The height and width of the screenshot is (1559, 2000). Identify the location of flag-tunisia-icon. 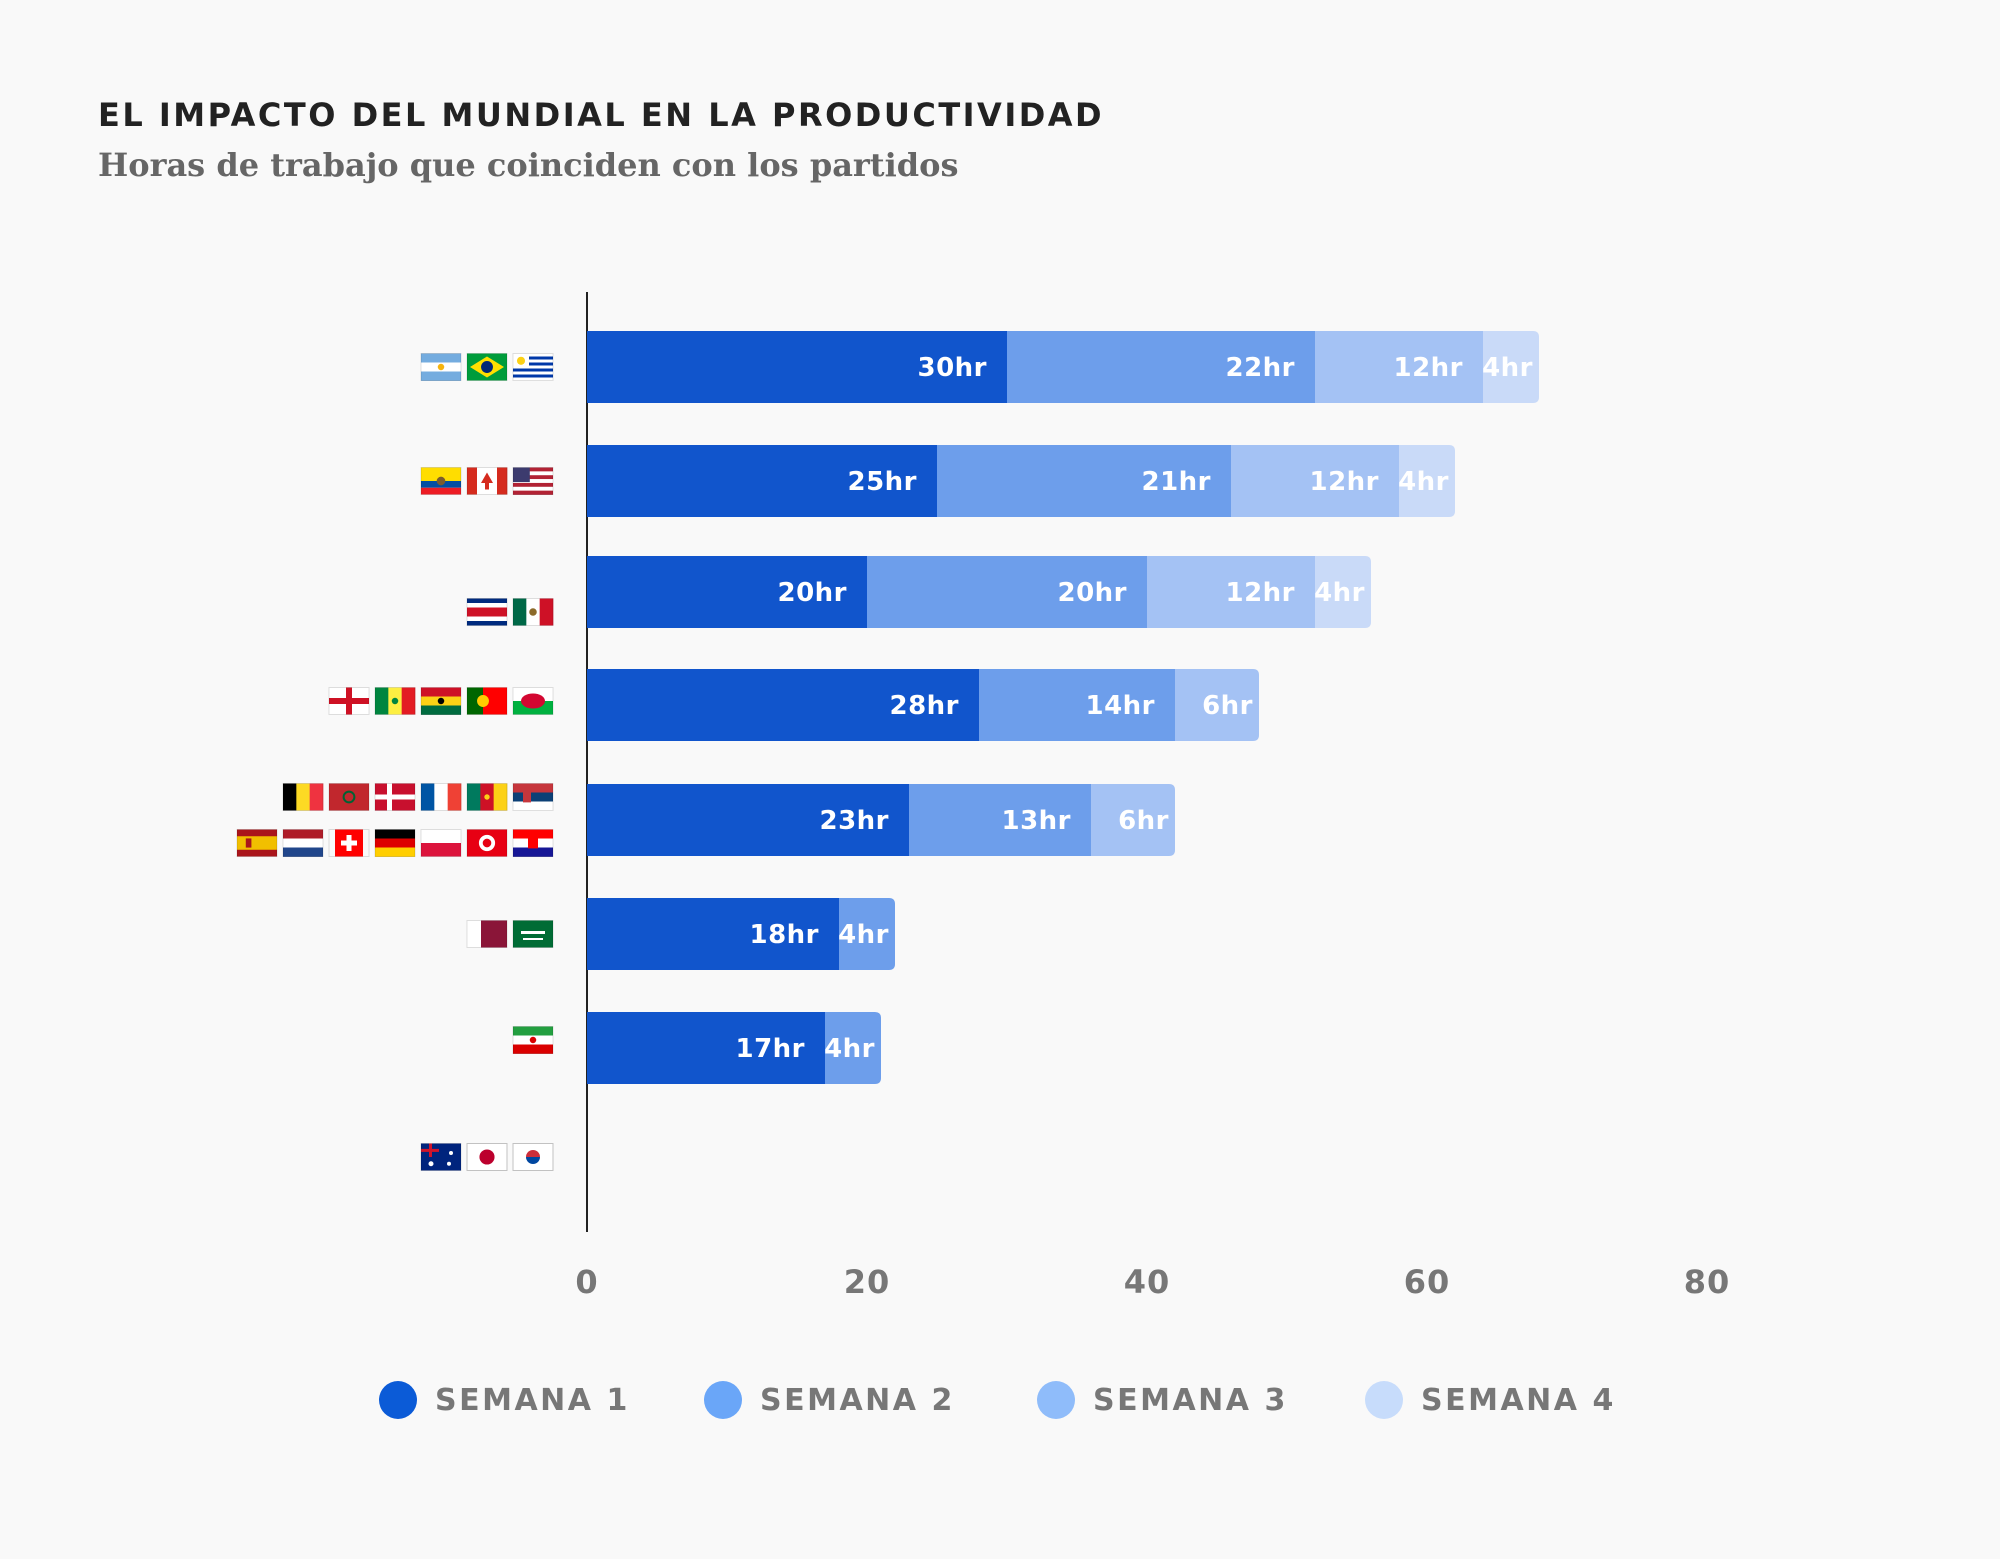
(487, 843).